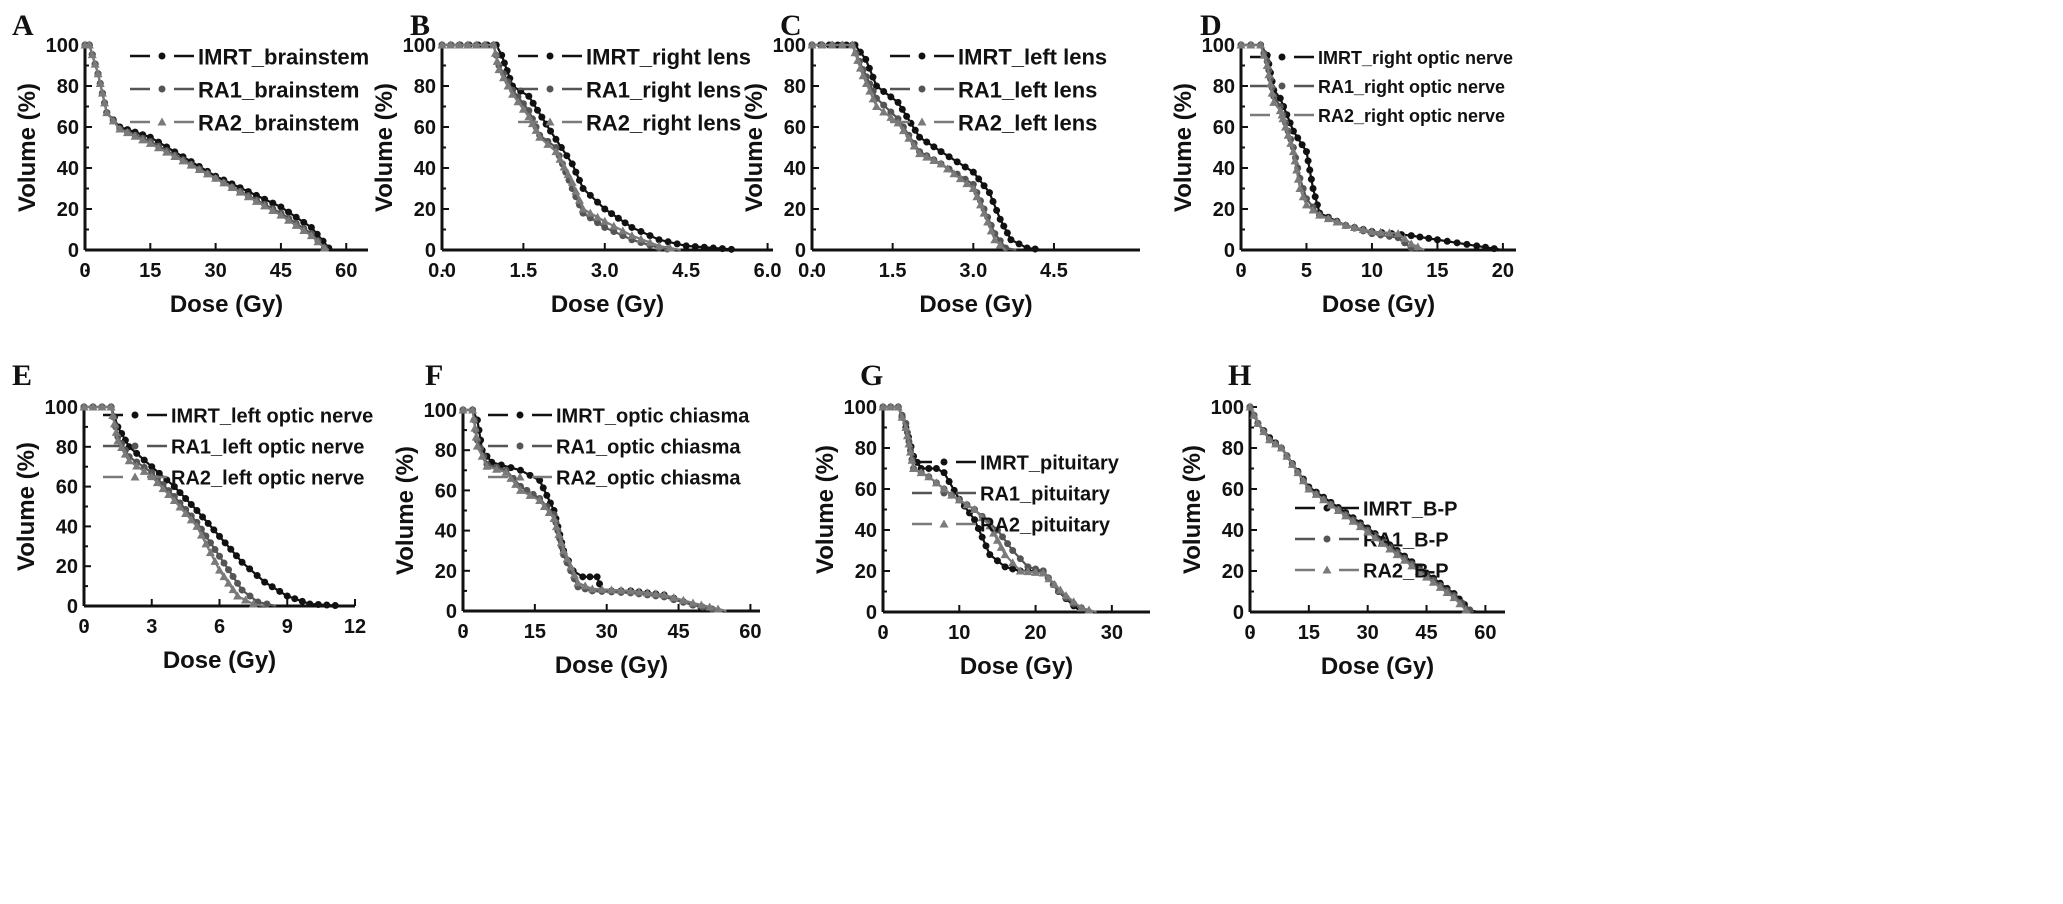  What do you see at coordinates (1227, 408) in the screenshot?
I see `y-tick-label: 100` at bounding box center [1227, 408].